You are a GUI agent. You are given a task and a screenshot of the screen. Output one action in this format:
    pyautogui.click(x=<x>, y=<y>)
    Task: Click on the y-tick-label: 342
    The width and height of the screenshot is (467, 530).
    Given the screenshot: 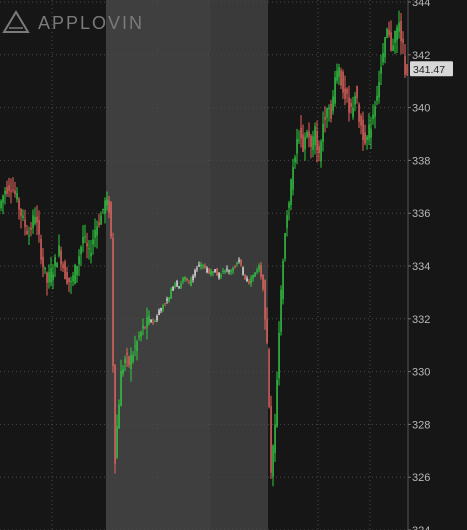 What is the action you would take?
    pyautogui.click(x=421, y=56)
    